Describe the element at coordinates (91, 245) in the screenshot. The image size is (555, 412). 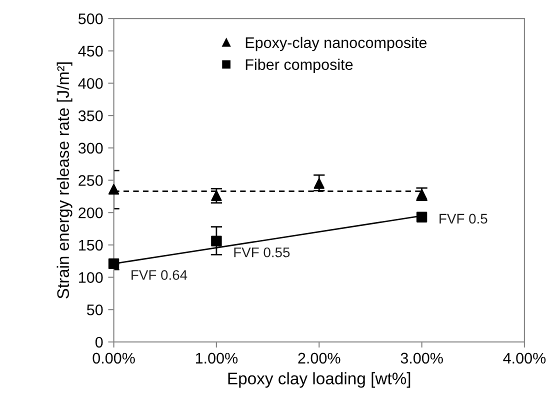
I see `y-tick-label: 150` at that location.